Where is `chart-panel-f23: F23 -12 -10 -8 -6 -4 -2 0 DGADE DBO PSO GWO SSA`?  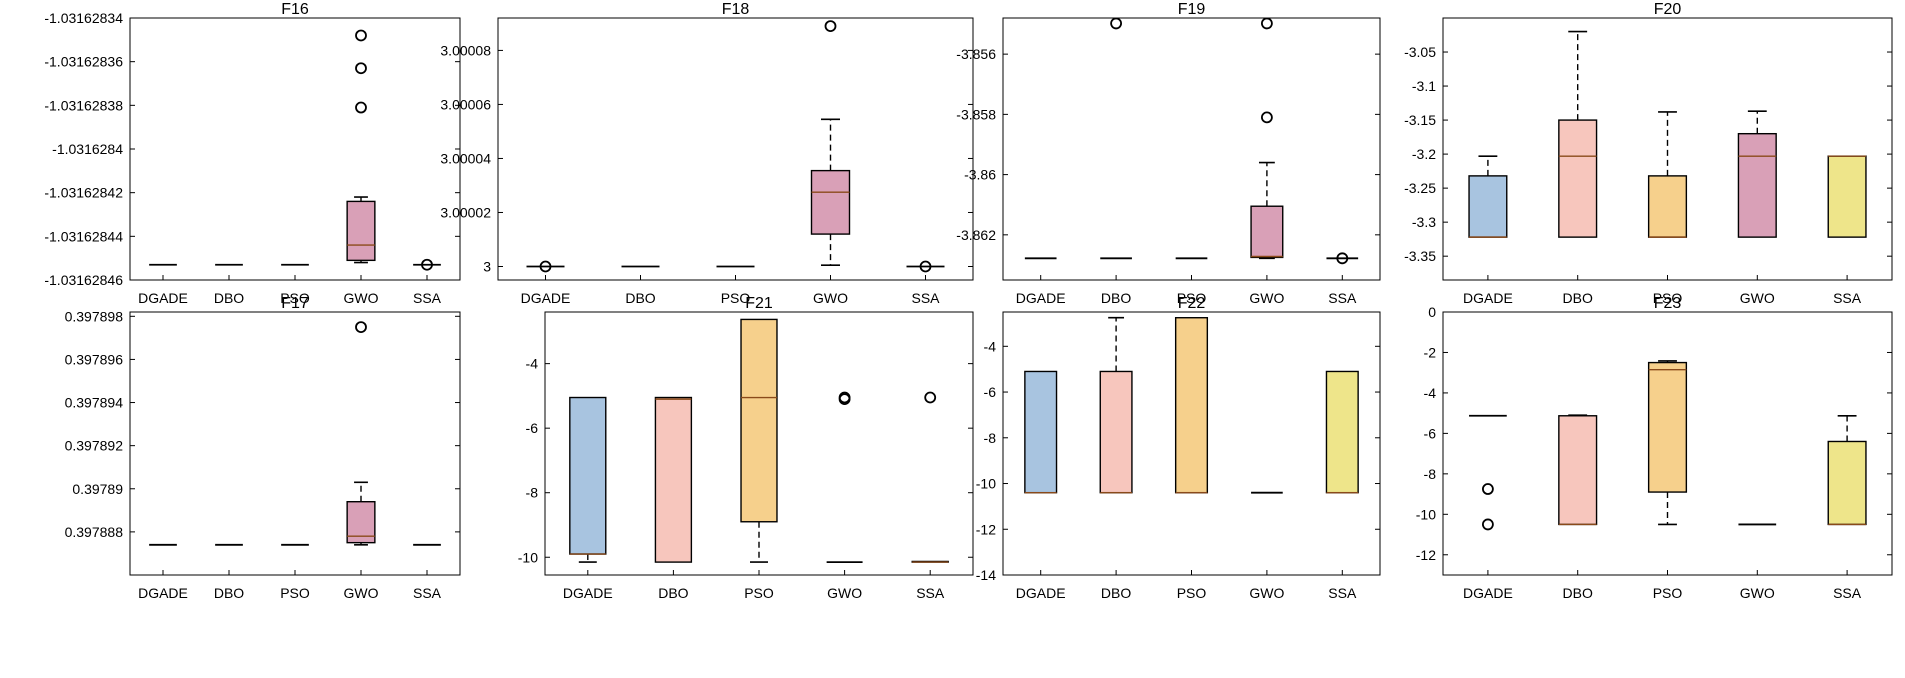 chart-panel-f23: F23 -12 -10 -8 -6 -4 -2 0 DGADE DBO PSO GWO SSA is located at coordinates (1654, 448).